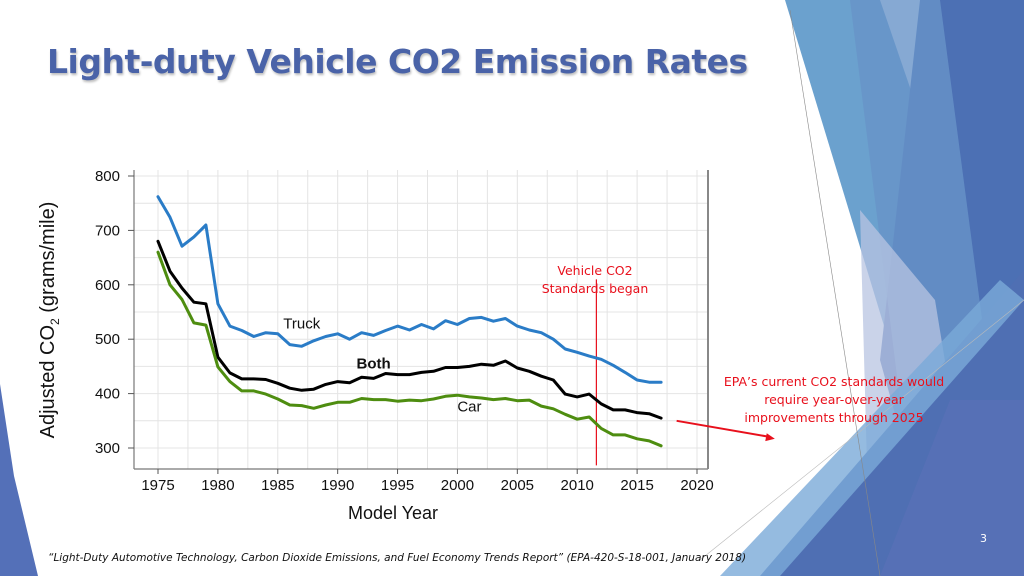  Describe the element at coordinates (770, 437) in the screenshot. I see `annotation-arrow-head` at that location.